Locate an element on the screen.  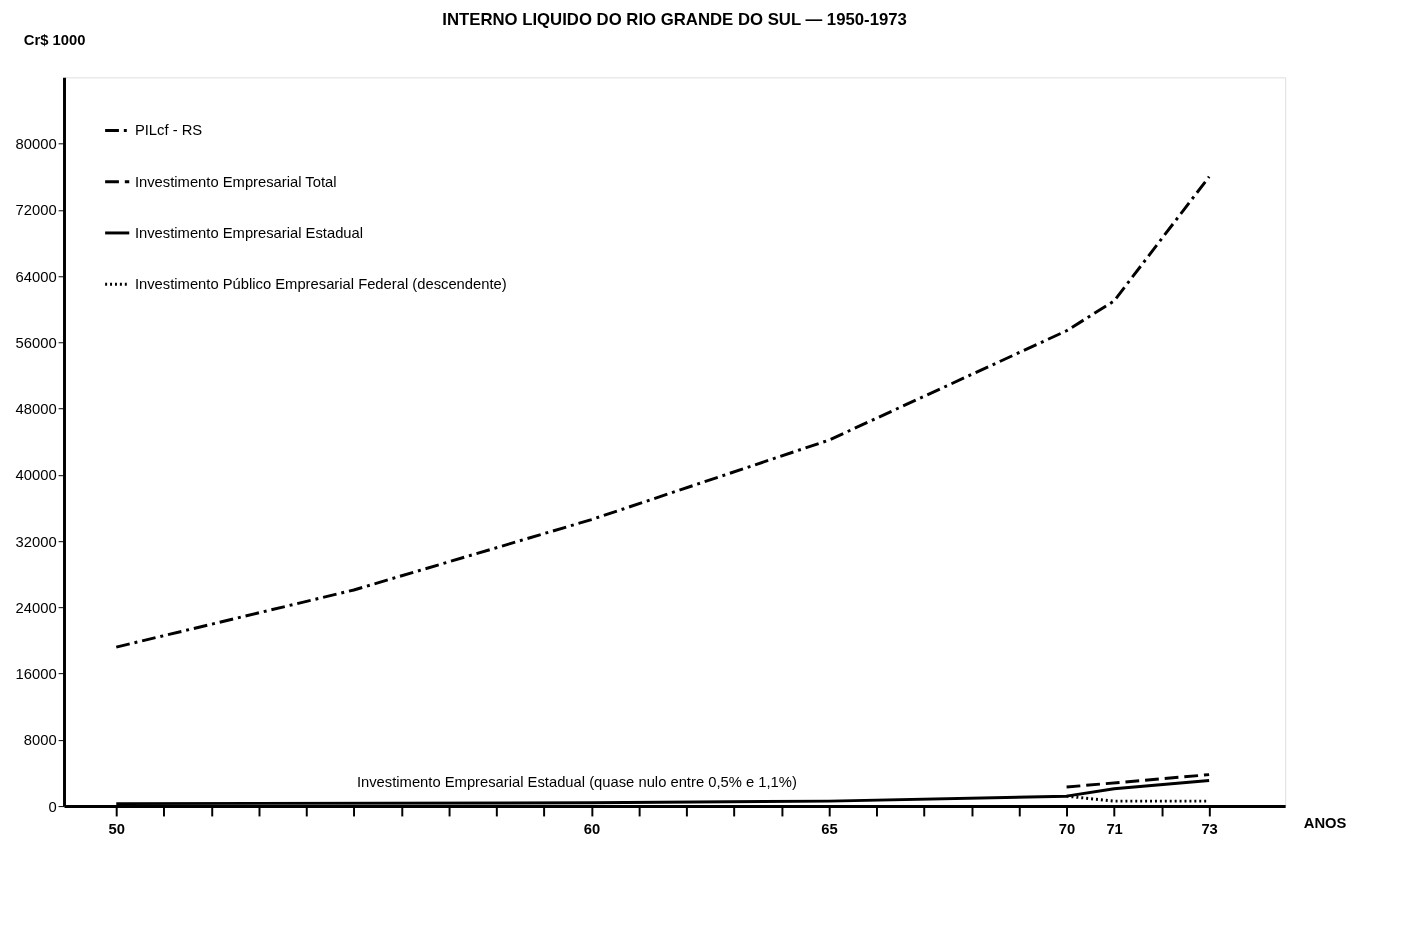
y-tick-label: 80000 is located at coordinates (36, 144).